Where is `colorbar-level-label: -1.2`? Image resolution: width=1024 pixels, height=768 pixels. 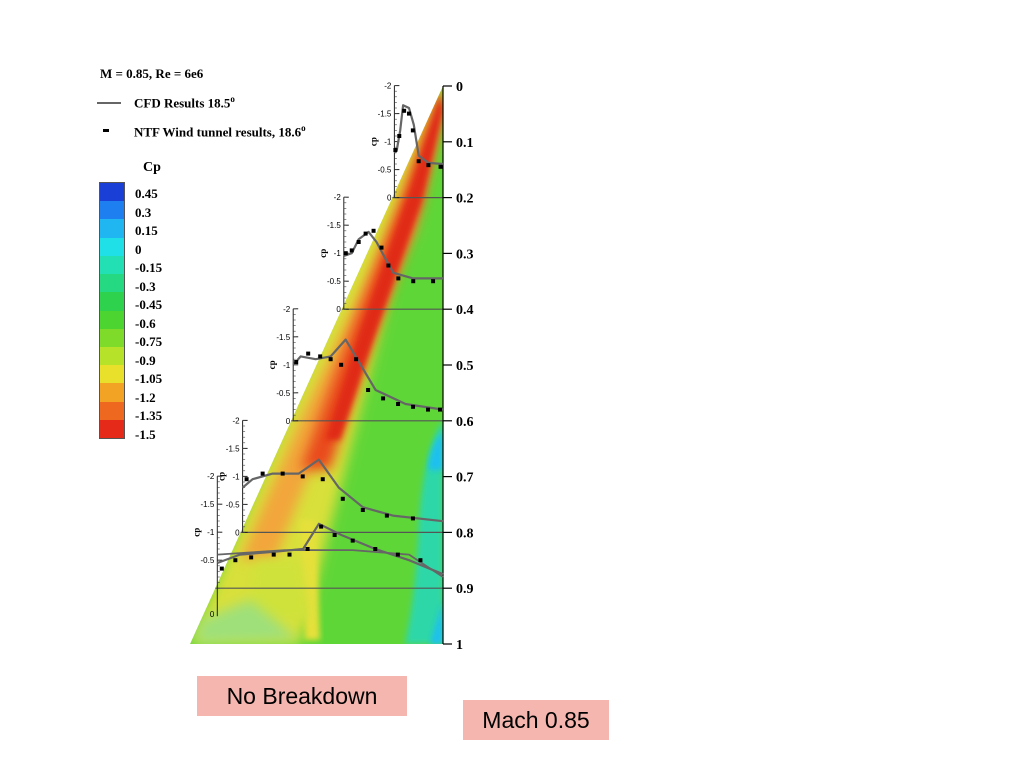
colorbar-level-label: -1.2 is located at coordinates (145, 397).